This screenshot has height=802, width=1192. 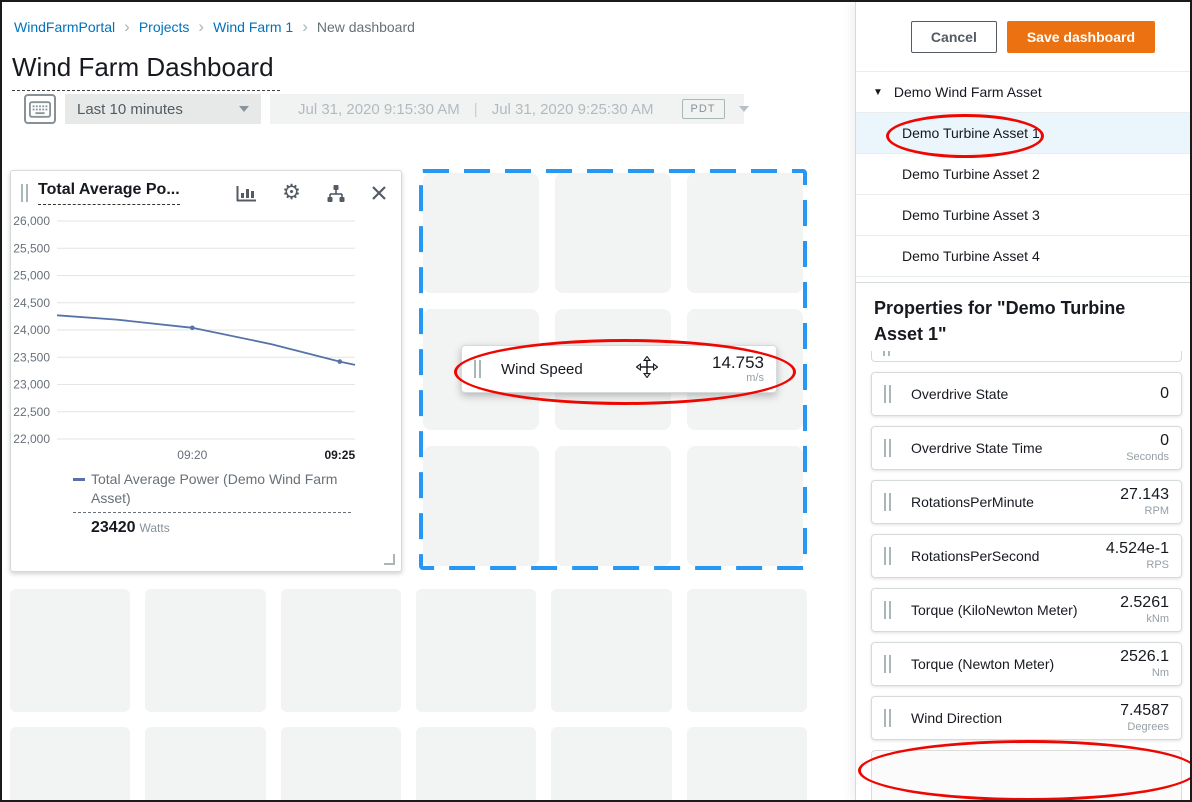 I want to click on delete-widget-button, so click(x=379, y=193).